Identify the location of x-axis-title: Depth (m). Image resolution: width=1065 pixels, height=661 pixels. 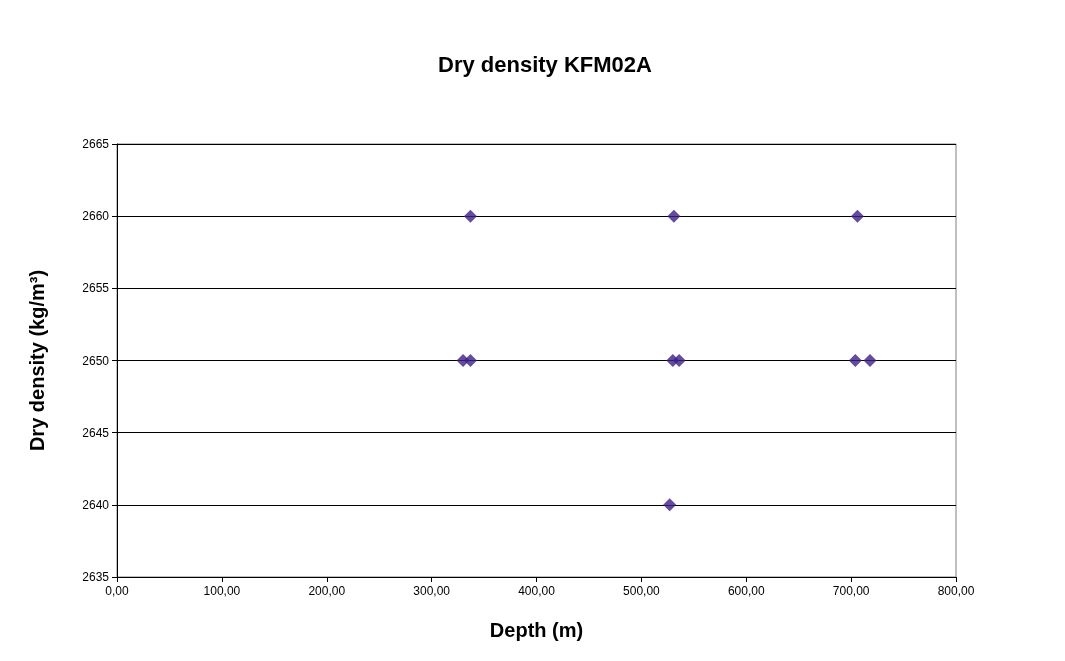
(536, 630).